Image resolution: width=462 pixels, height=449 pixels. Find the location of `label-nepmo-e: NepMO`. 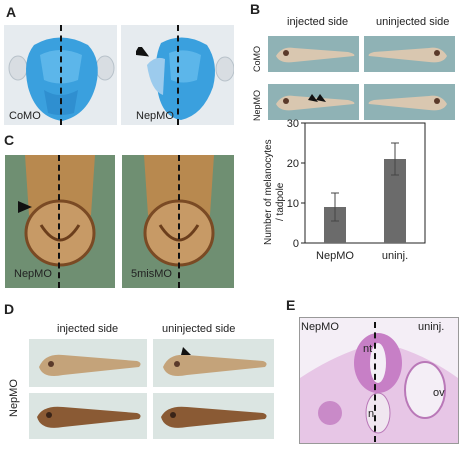

label-nepmo-e: NepMO is located at coordinates (320, 327).